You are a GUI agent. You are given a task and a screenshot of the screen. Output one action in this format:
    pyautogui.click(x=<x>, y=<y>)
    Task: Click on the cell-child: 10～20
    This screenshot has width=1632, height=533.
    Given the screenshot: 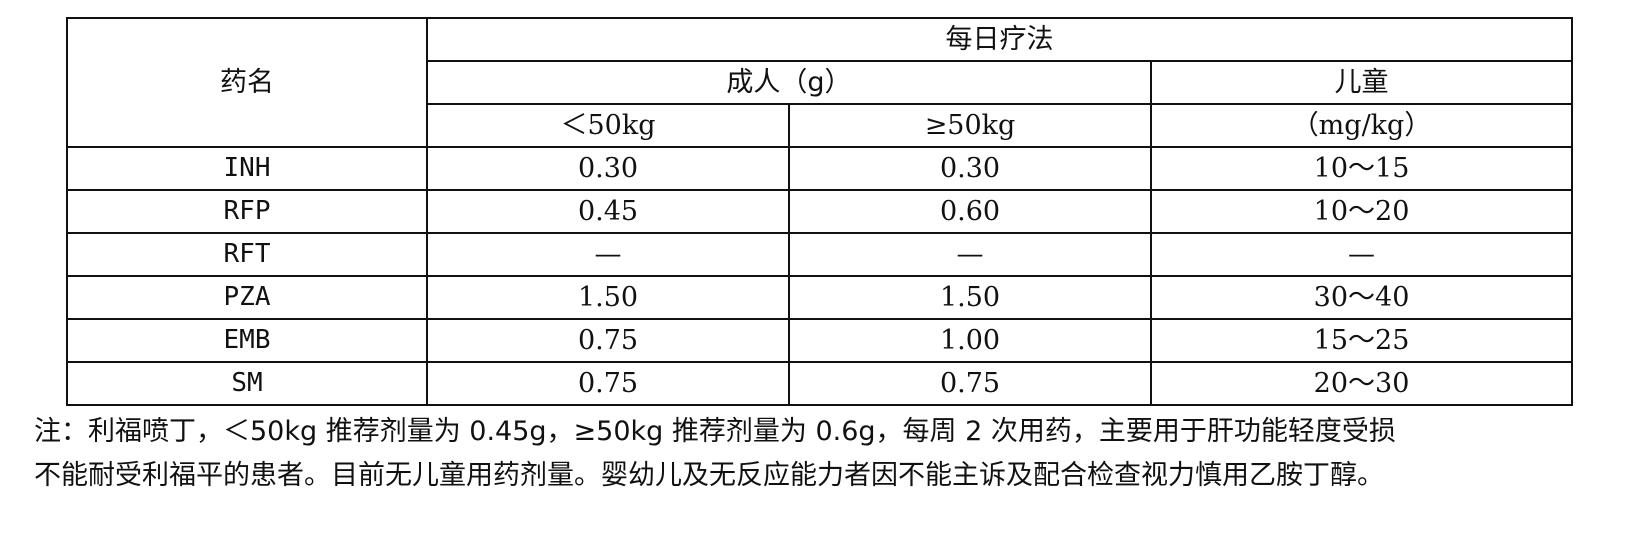 What is the action you would take?
    pyautogui.click(x=1361, y=211)
    